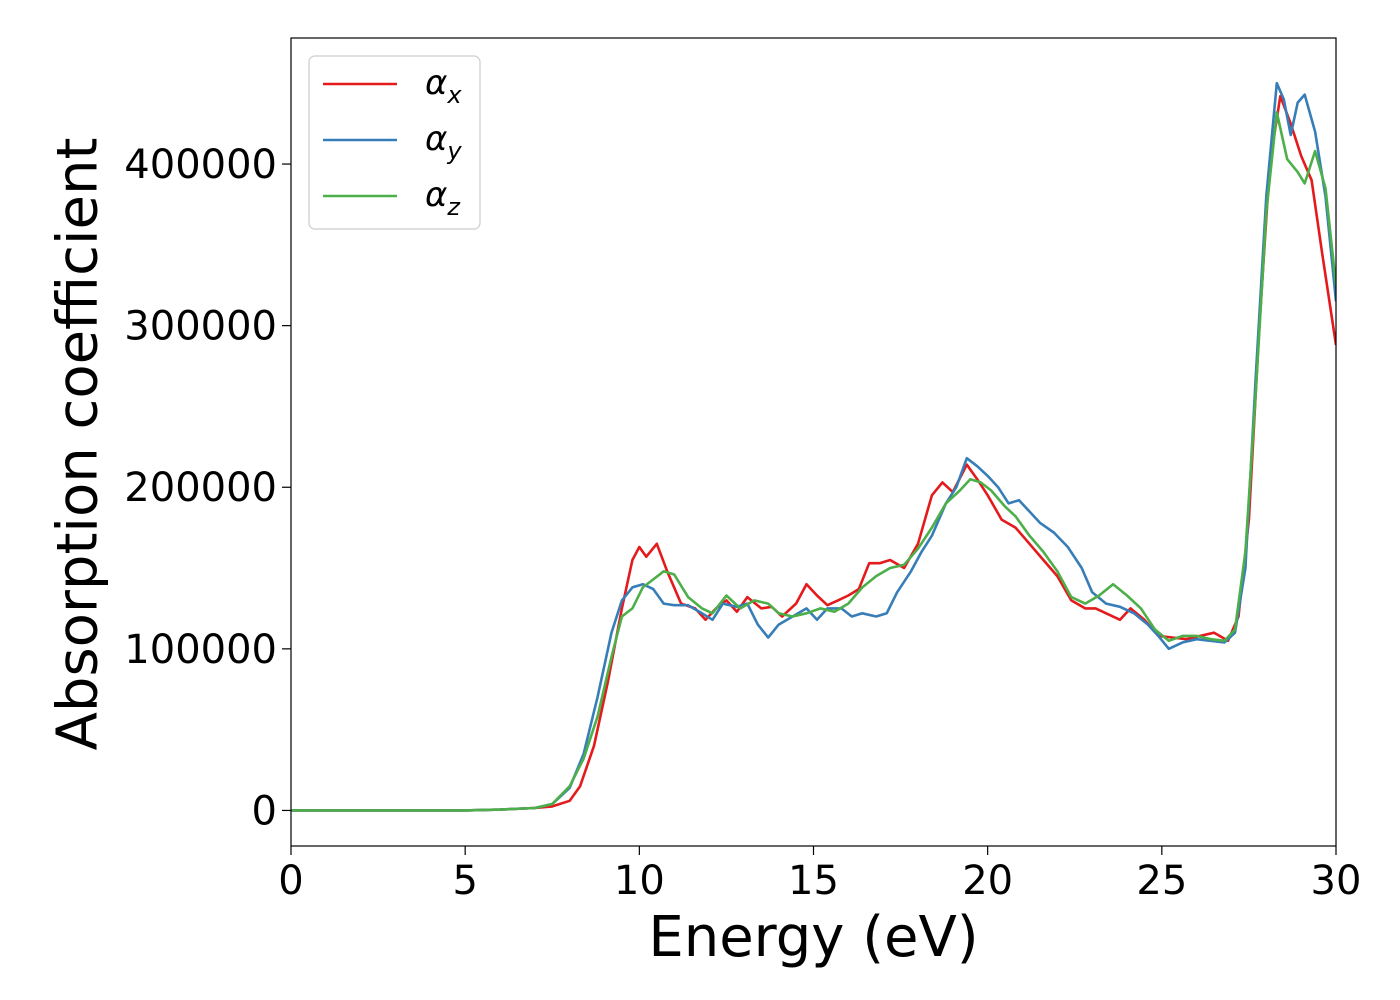 This screenshot has width=1400, height=1000. I want to click on x-tick-label: 25, so click(1161, 881).